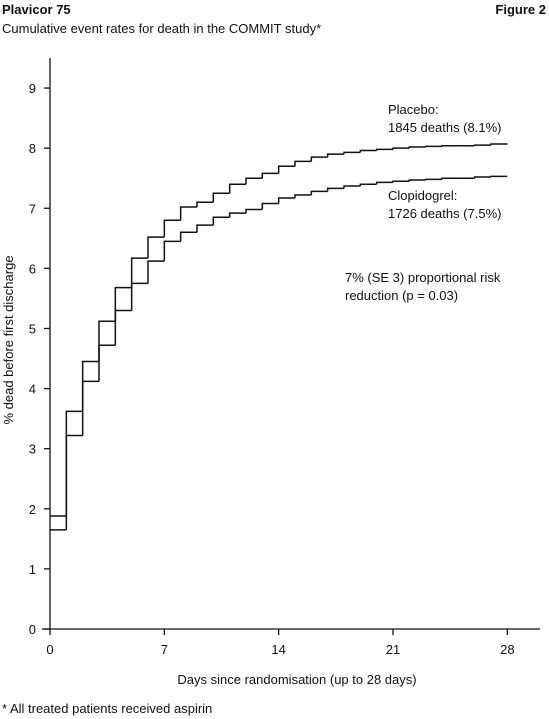 The image size is (549, 719). I want to click on y-tick-label: 7, so click(32, 208).